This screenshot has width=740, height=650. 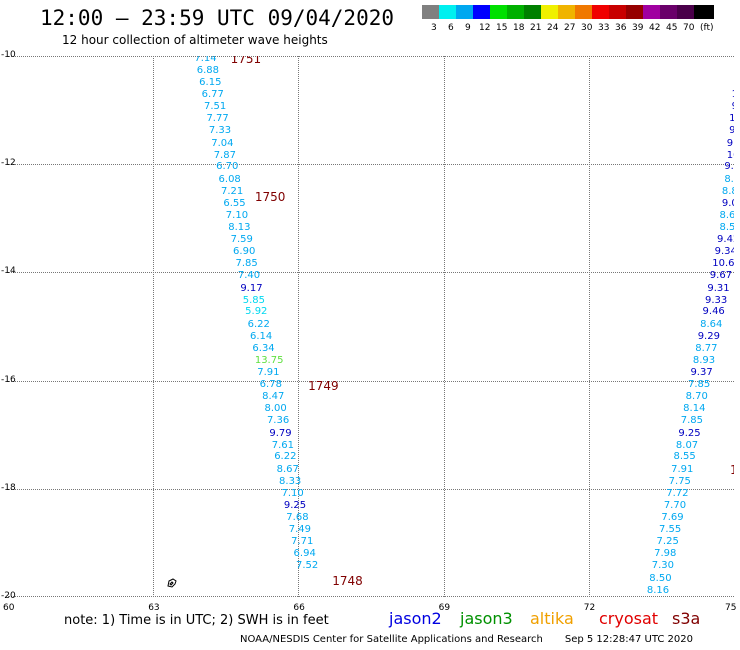 What do you see at coordinates (251, 288) in the screenshot?
I see `swh-value: 9.17` at bounding box center [251, 288].